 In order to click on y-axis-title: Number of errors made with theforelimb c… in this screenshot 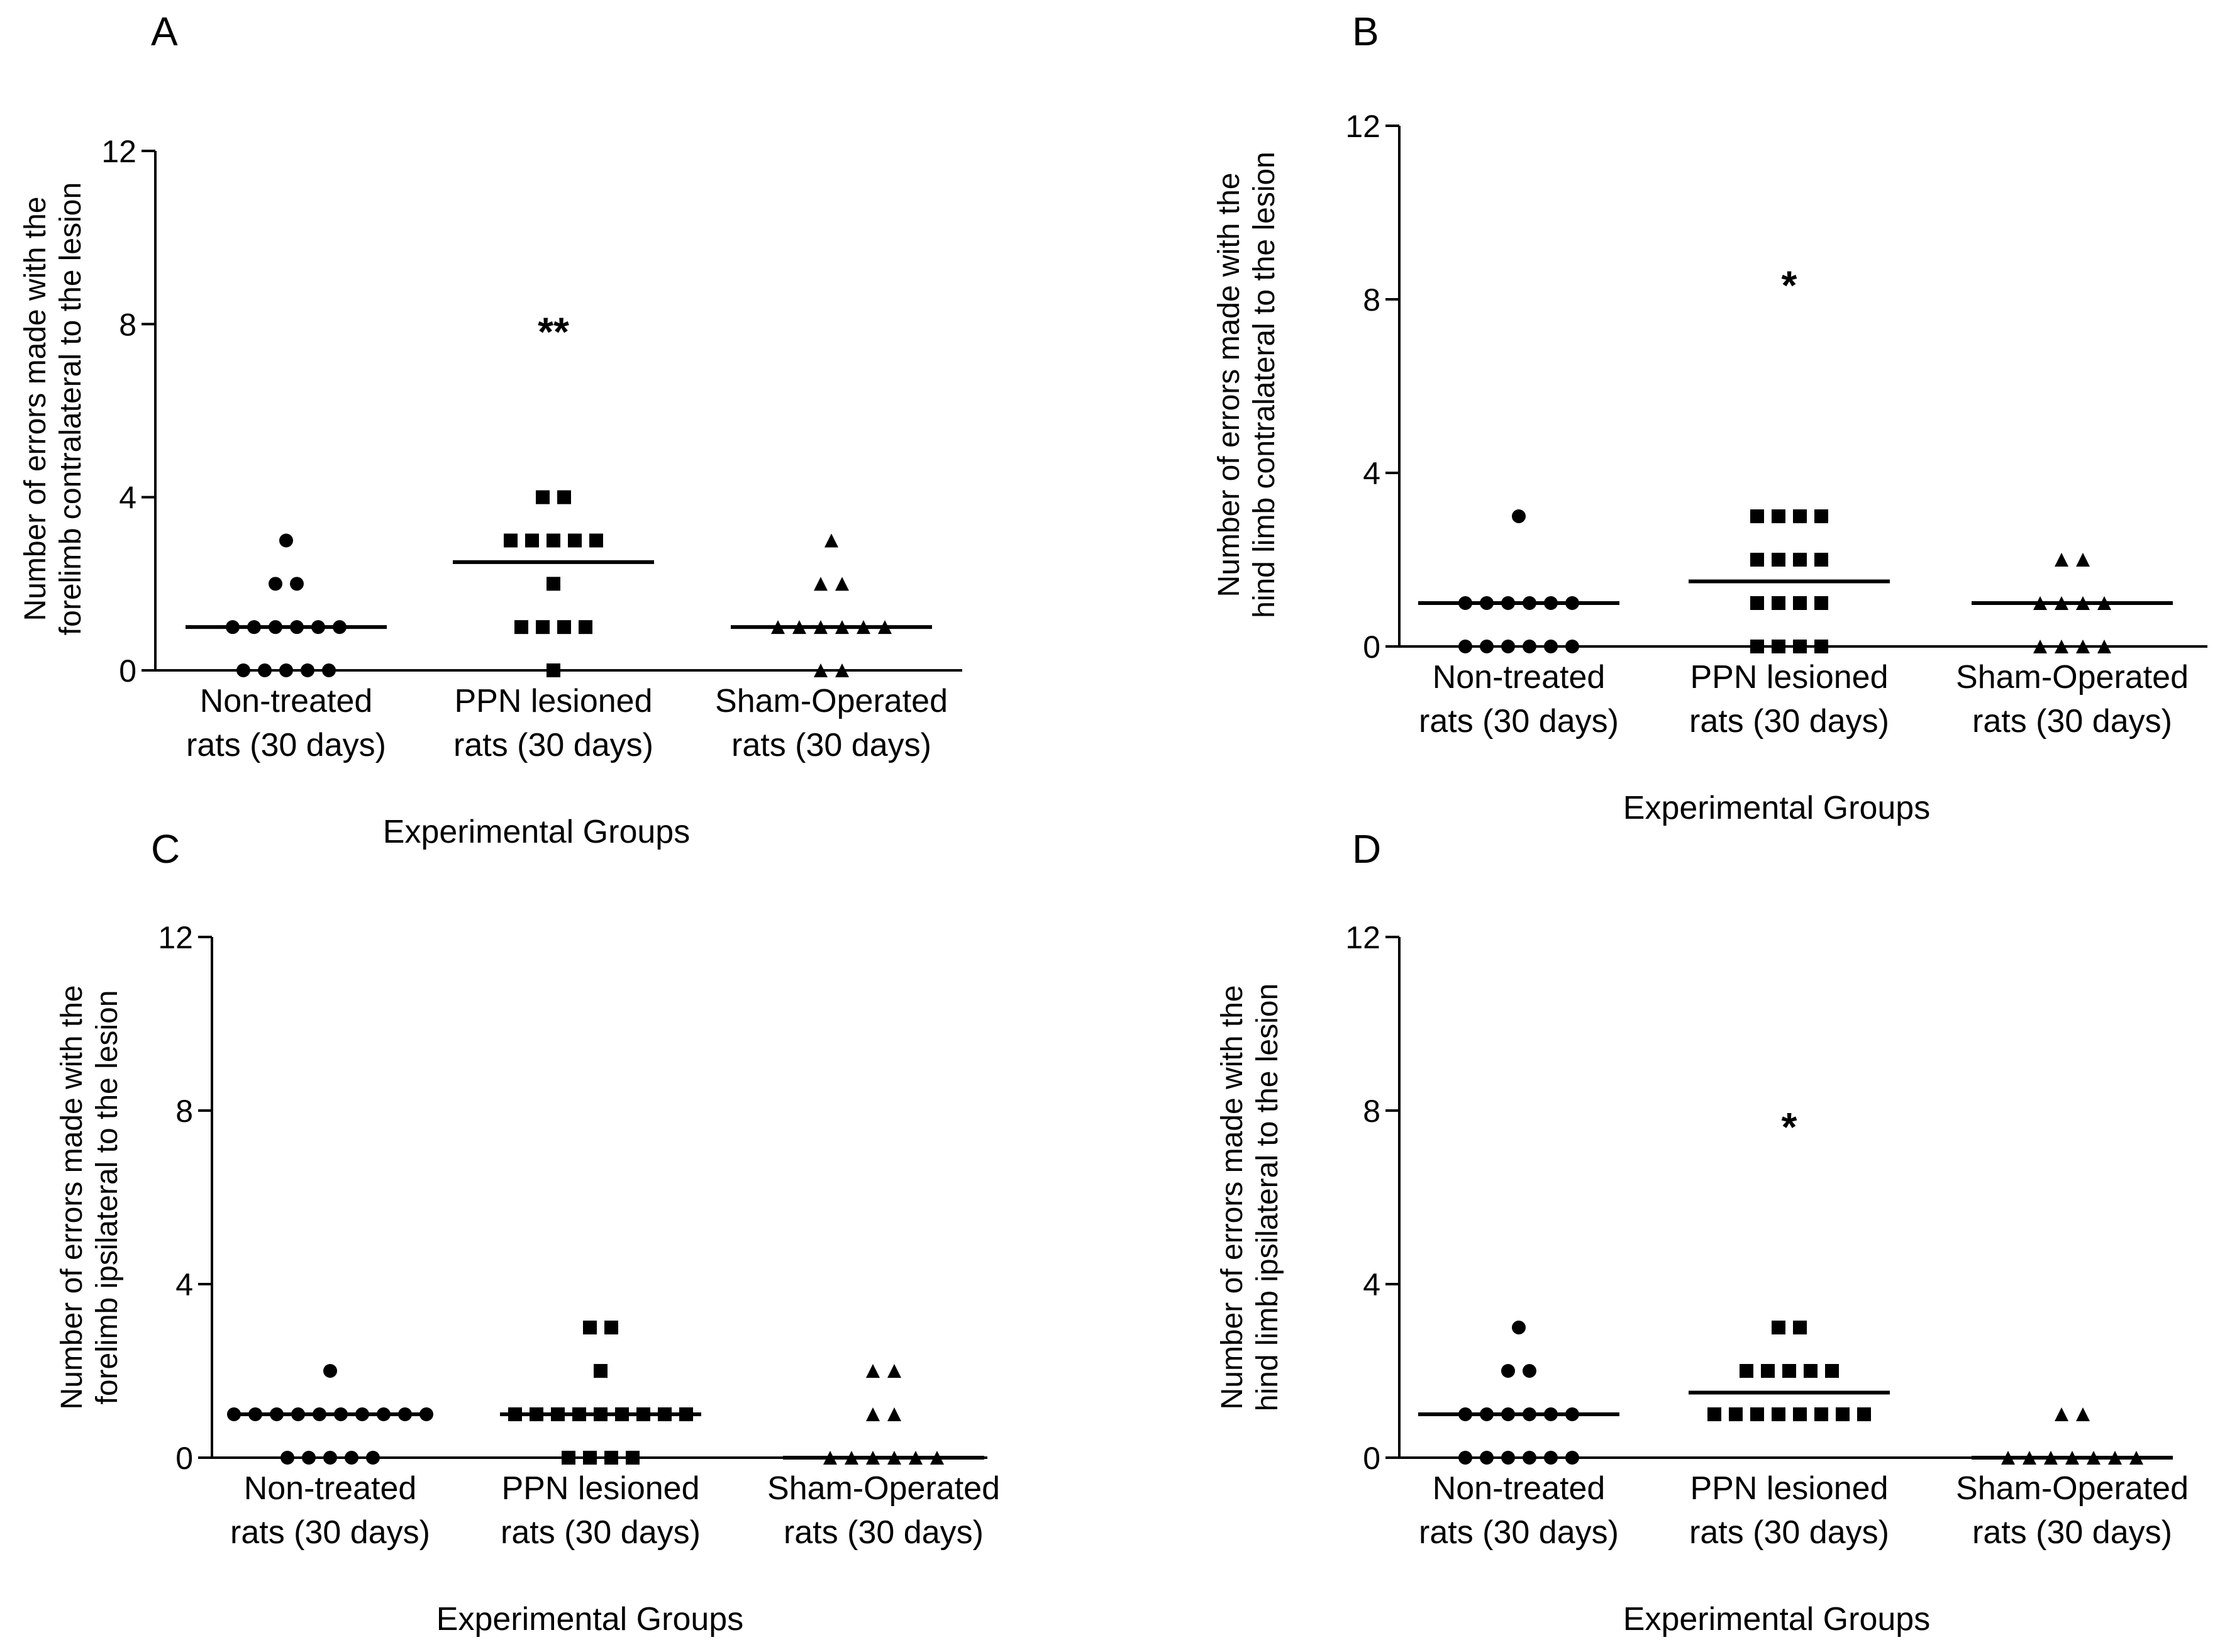, I will do `click(53, 408)`.